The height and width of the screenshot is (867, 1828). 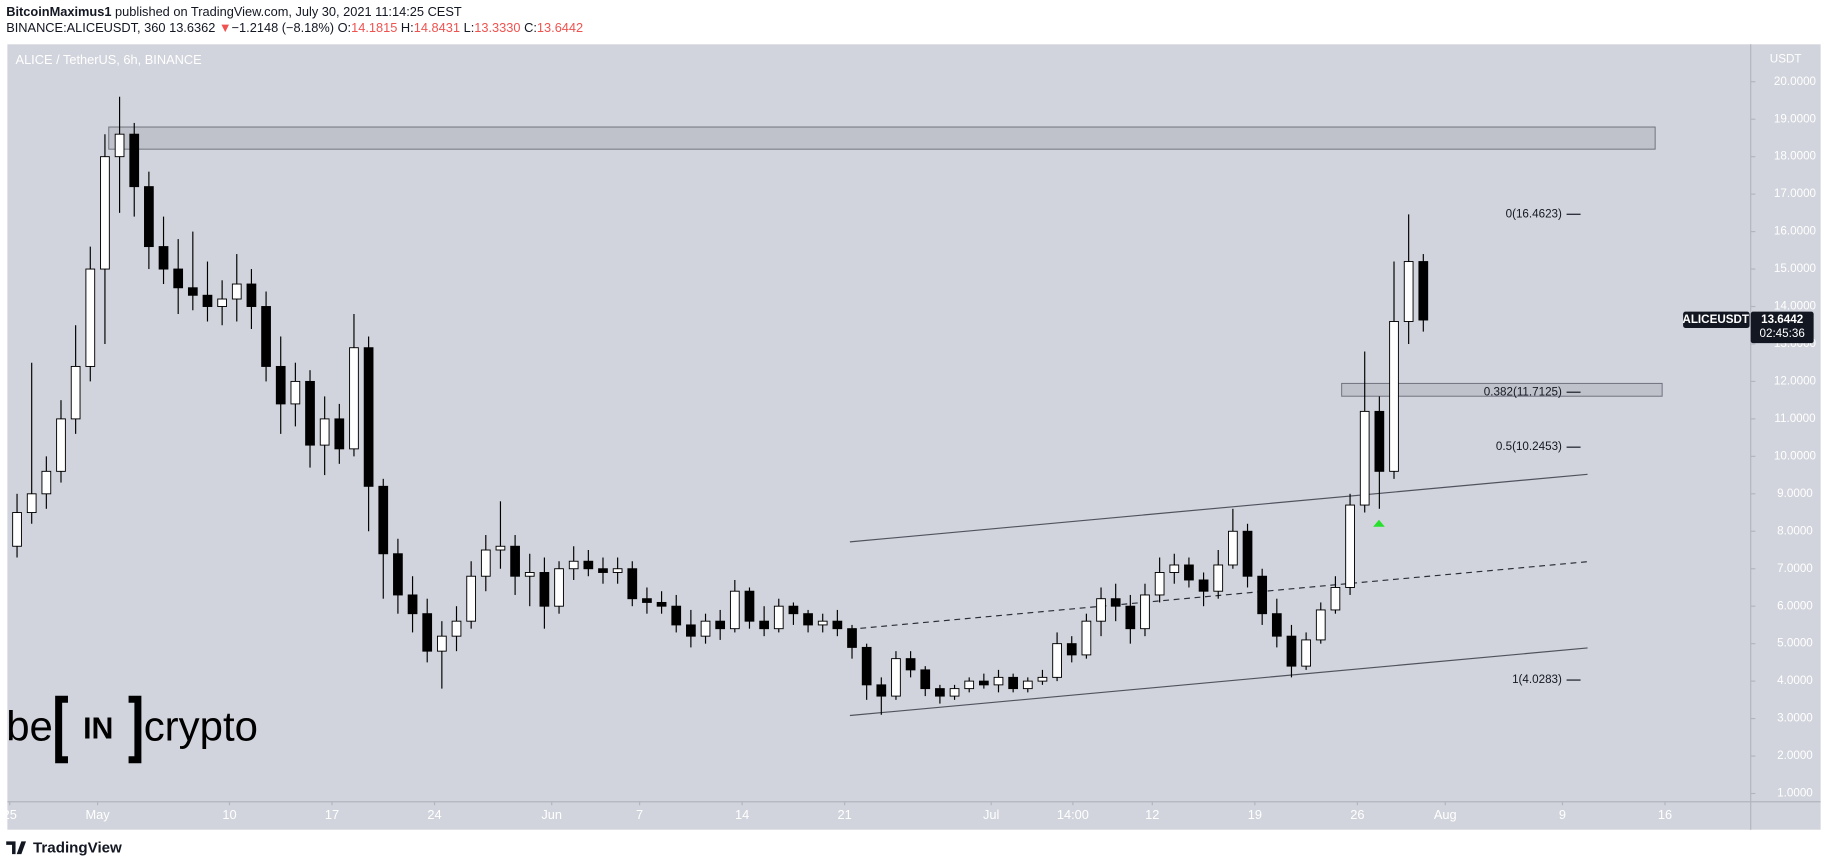 I want to click on logo-brackets, so click(x=98, y=729).